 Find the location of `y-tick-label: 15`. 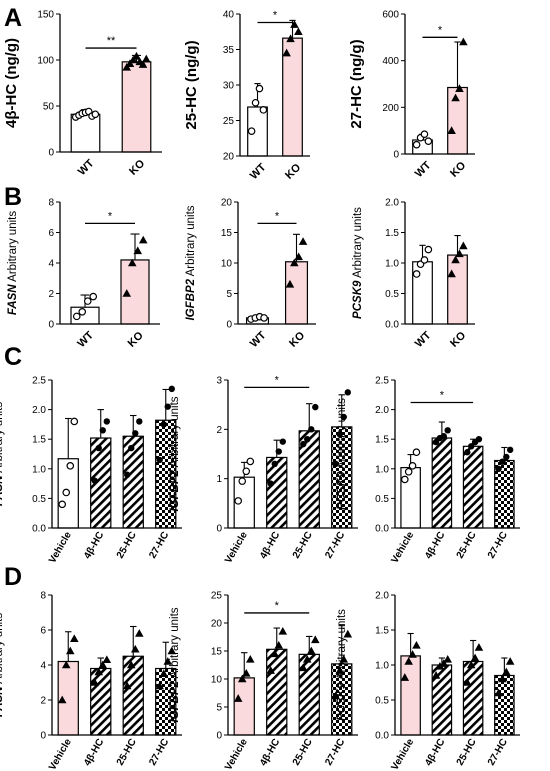

y-tick-label: 15 is located at coordinates (217, 652).